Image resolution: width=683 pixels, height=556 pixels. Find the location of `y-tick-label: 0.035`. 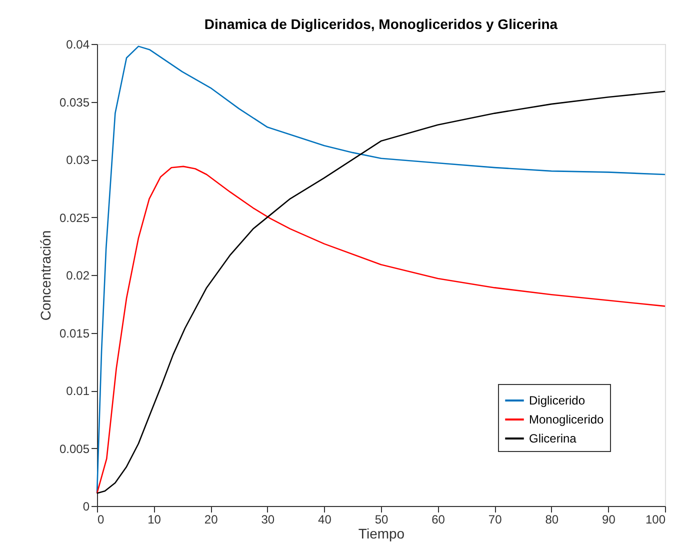

y-tick-label: 0.035 is located at coordinates (74, 102).